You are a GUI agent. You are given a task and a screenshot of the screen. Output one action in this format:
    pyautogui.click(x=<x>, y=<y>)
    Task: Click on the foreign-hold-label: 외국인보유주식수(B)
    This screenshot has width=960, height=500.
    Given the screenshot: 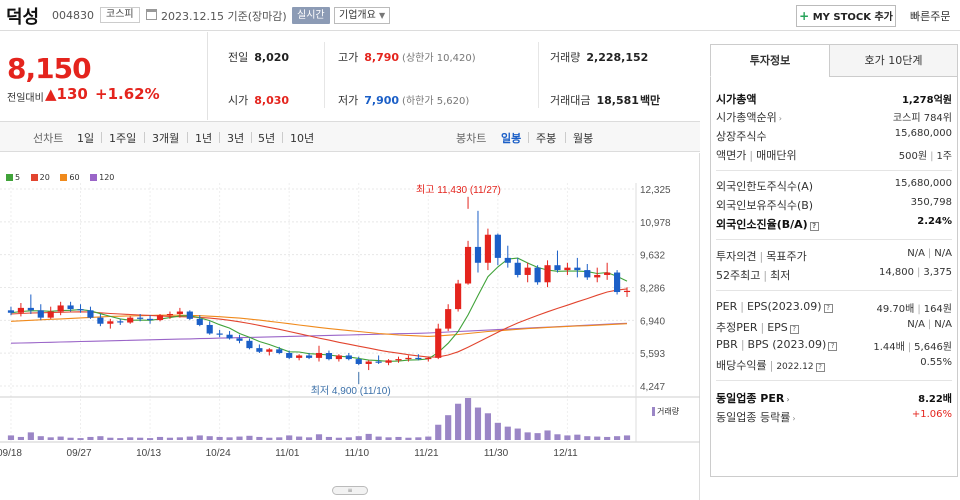 What is the action you would take?
    pyautogui.click(x=765, y=205)
    